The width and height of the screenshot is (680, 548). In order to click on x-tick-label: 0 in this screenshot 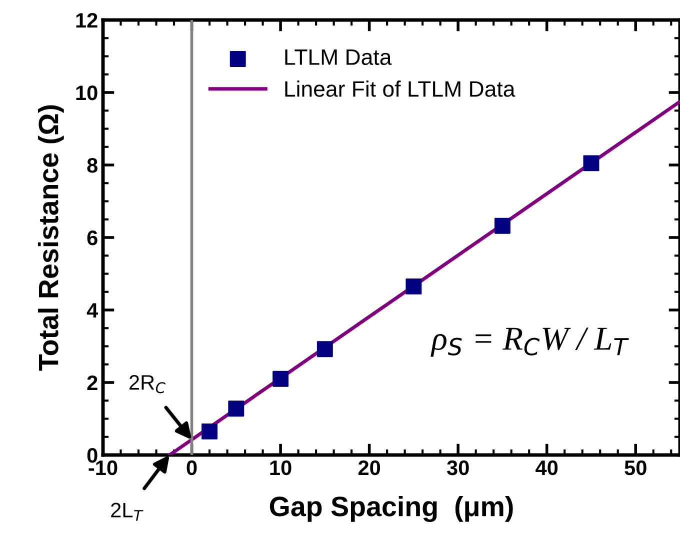, I will do `click(191, 468)`.